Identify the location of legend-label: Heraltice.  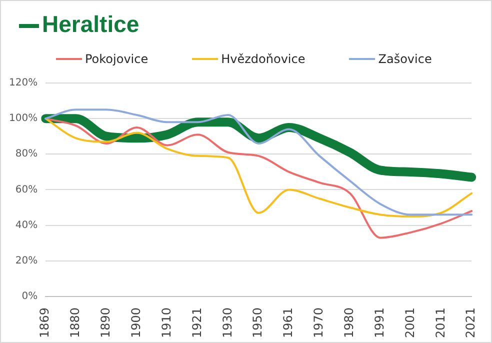
(90, 24).